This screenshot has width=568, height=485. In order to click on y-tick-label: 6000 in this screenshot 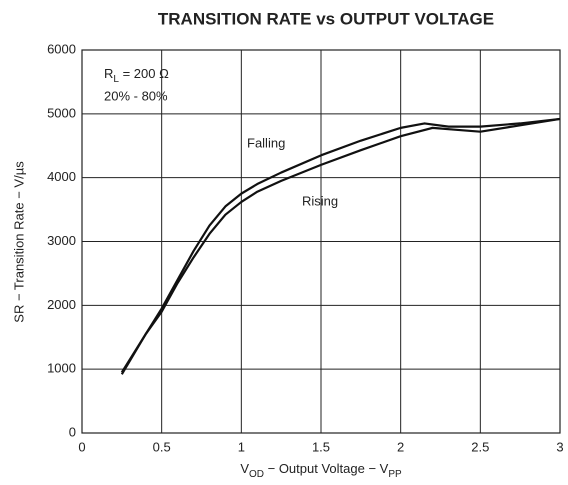, I will do `click(61, 48)`.